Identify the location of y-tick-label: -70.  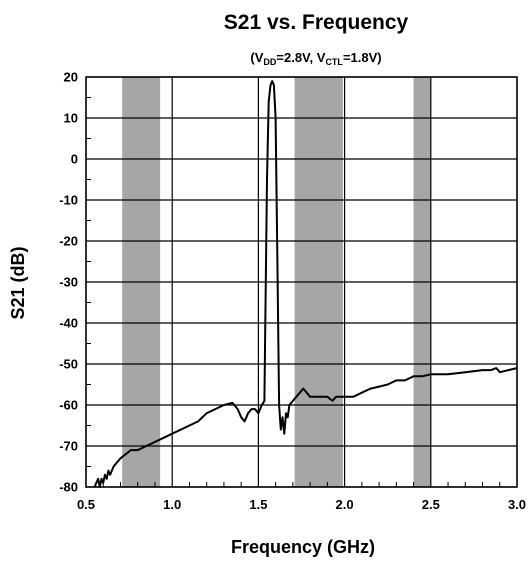
(68, 446).